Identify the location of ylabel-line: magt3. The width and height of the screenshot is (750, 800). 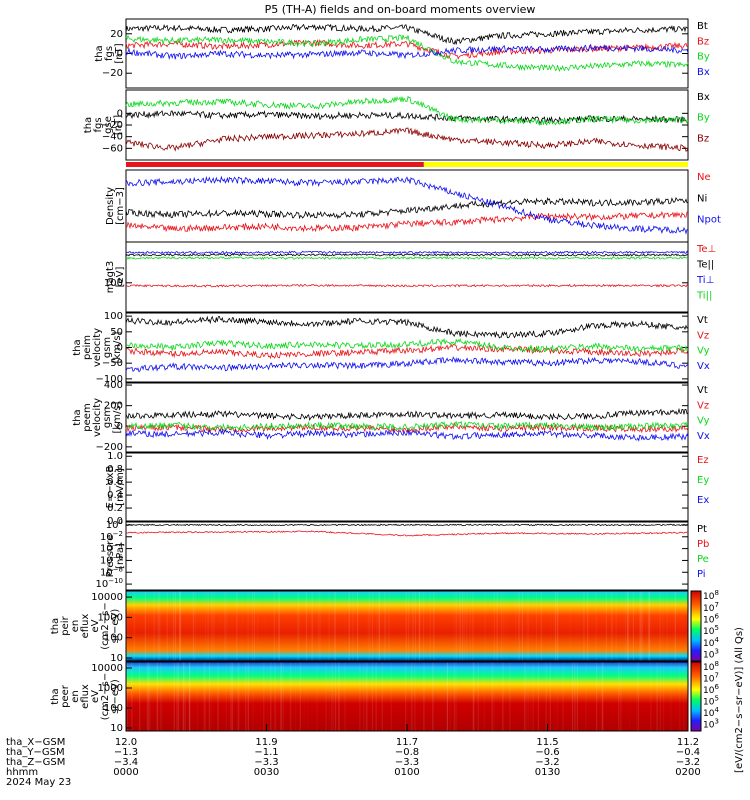
(110, 277).